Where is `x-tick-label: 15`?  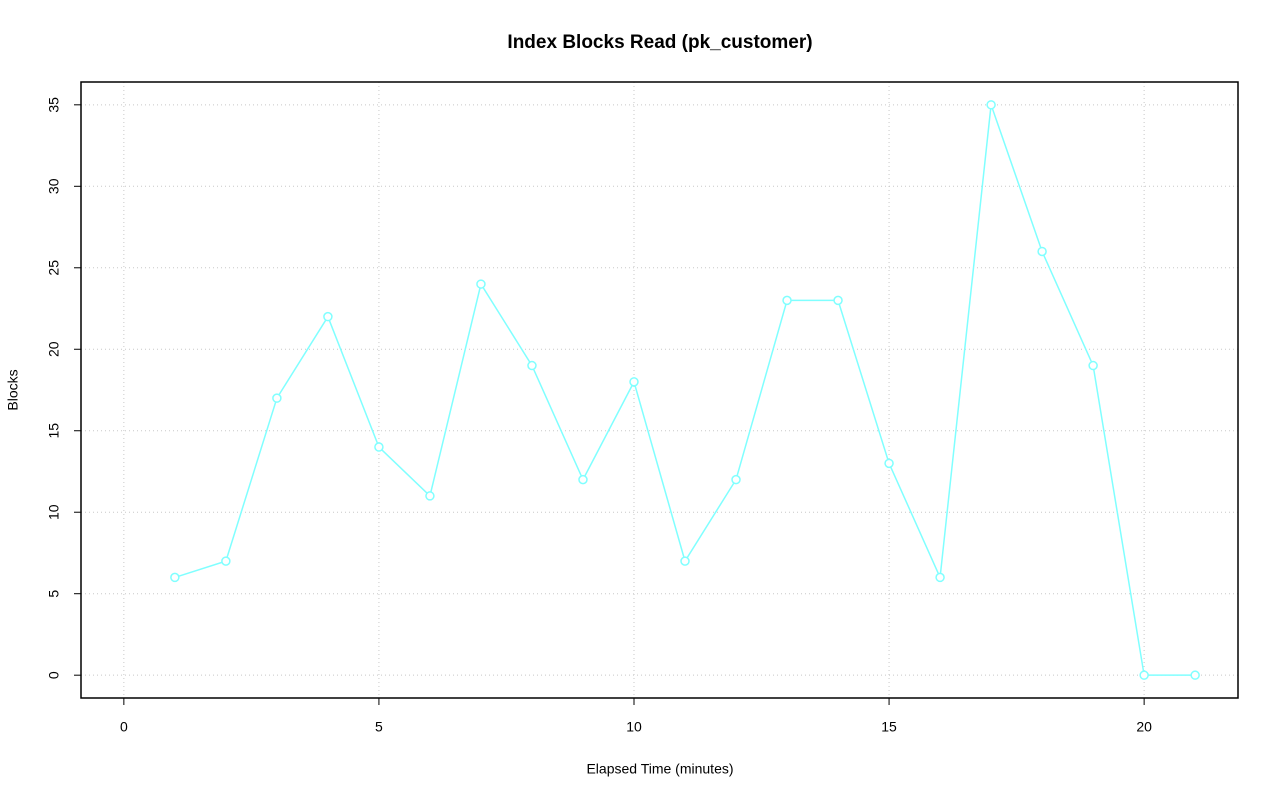
x-tick-label: 15 is located at coordinates (889, 727).